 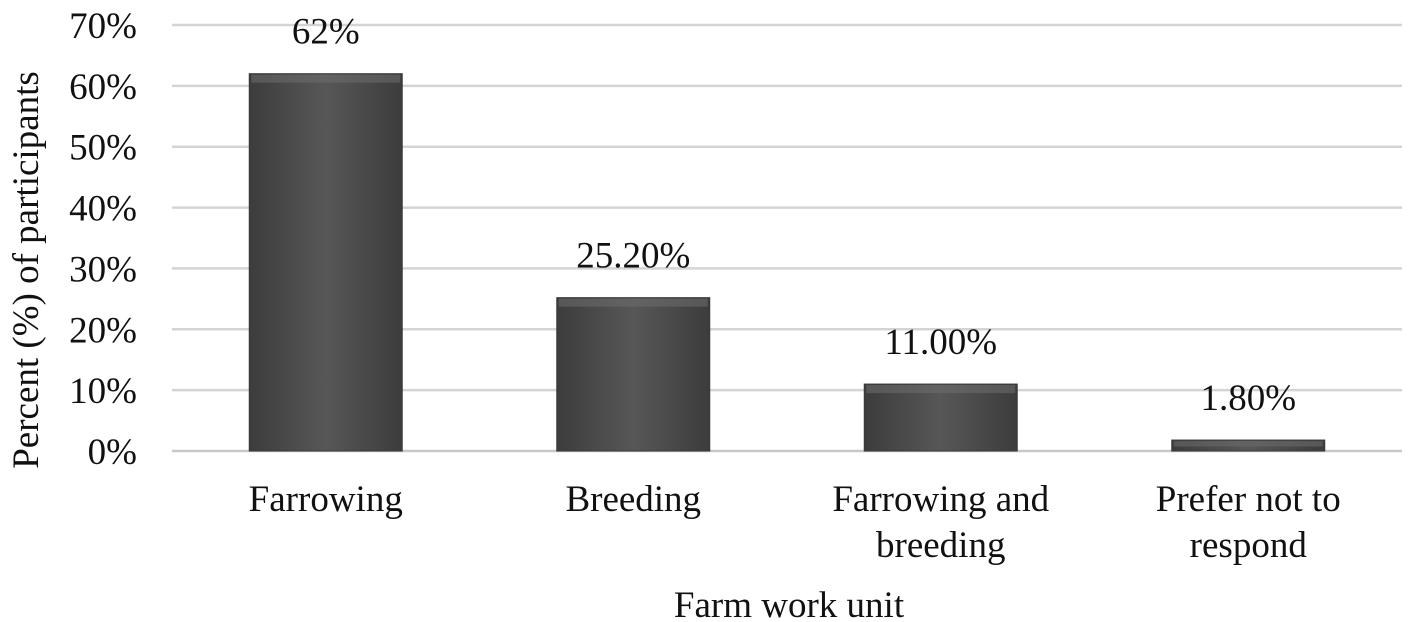 What do you see at coordinates (940, 499) in the screenshot?
I see `x-tick-label: Farrowing and` at bounding box center [940, 499].